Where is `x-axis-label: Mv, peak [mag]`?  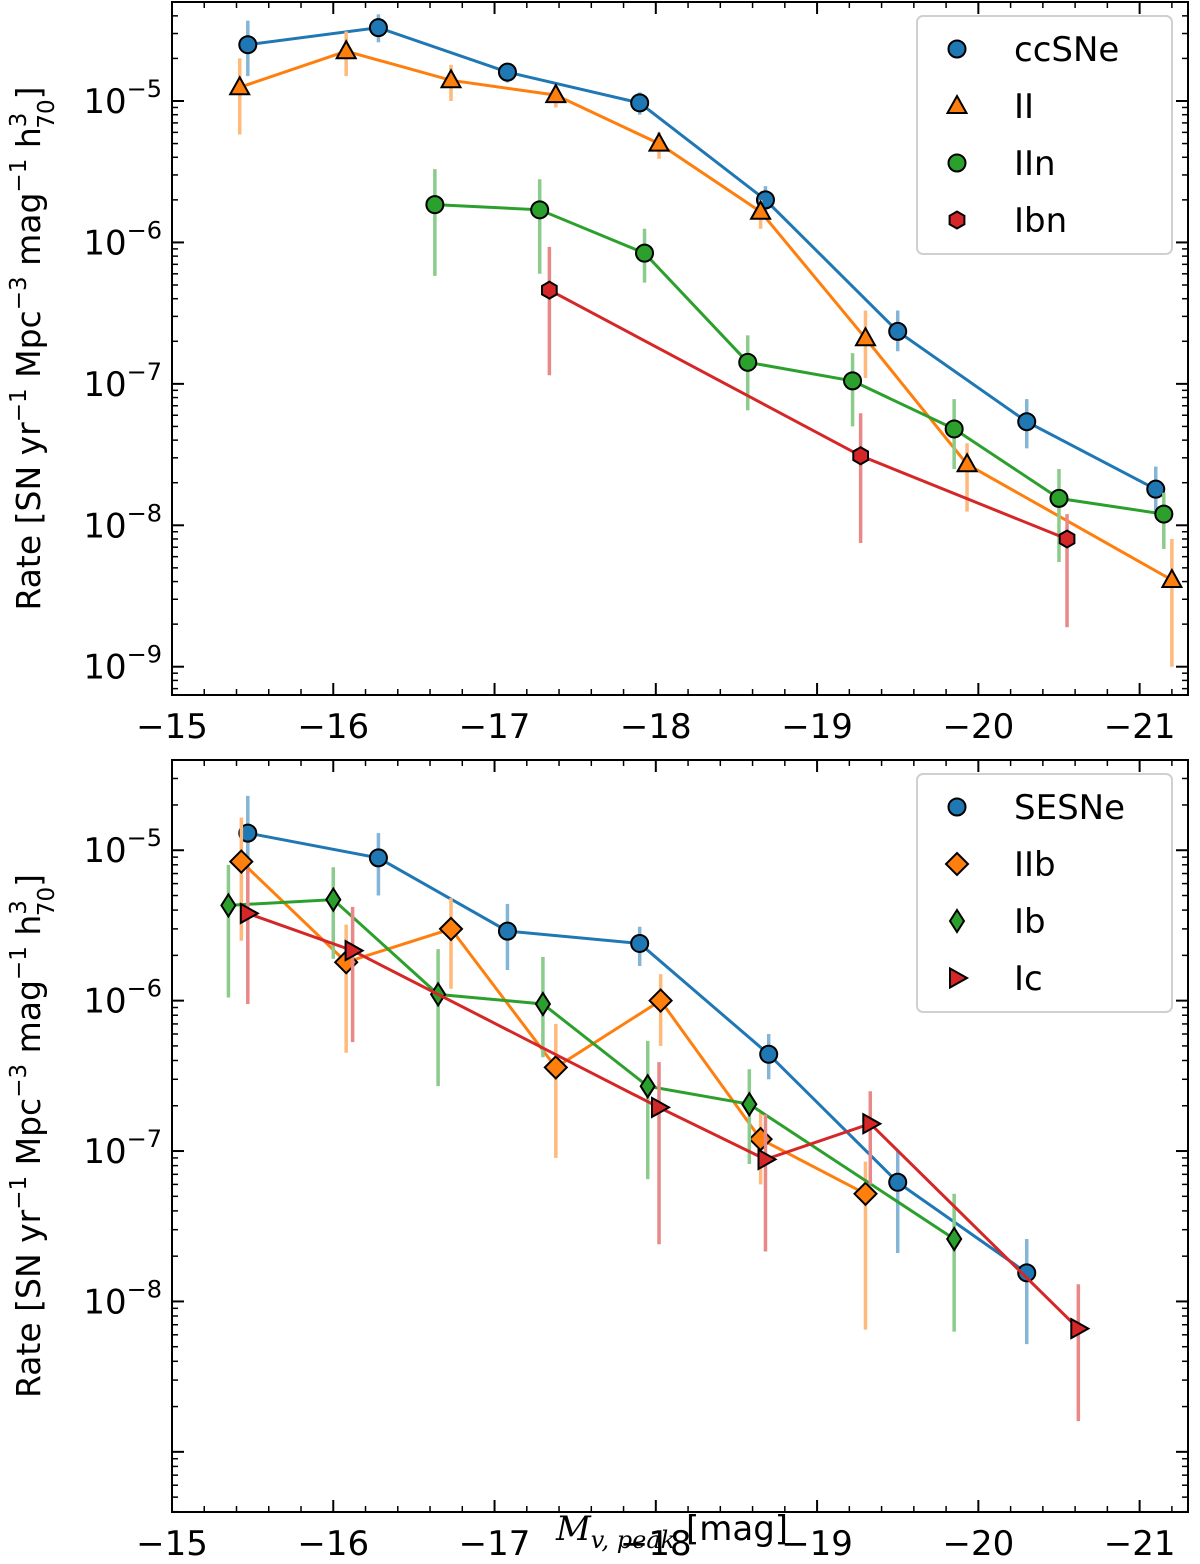
x-axis-label: Mv, peak [mag] is located at coordinates (671, 1531).